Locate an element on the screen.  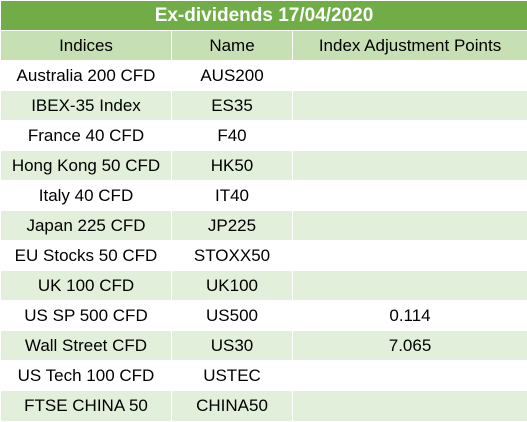
table-row: Japan 225 CFD JP225 is located at coordinates (264, 226).